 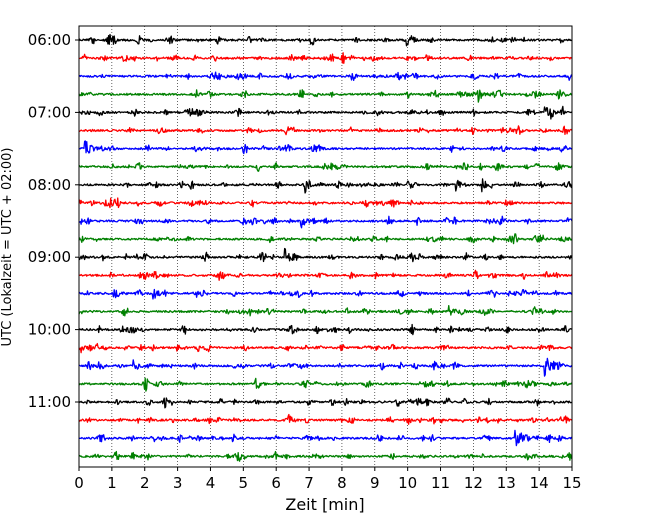 I want to click on x-tick-label: 7, so click(x=309, y=483).